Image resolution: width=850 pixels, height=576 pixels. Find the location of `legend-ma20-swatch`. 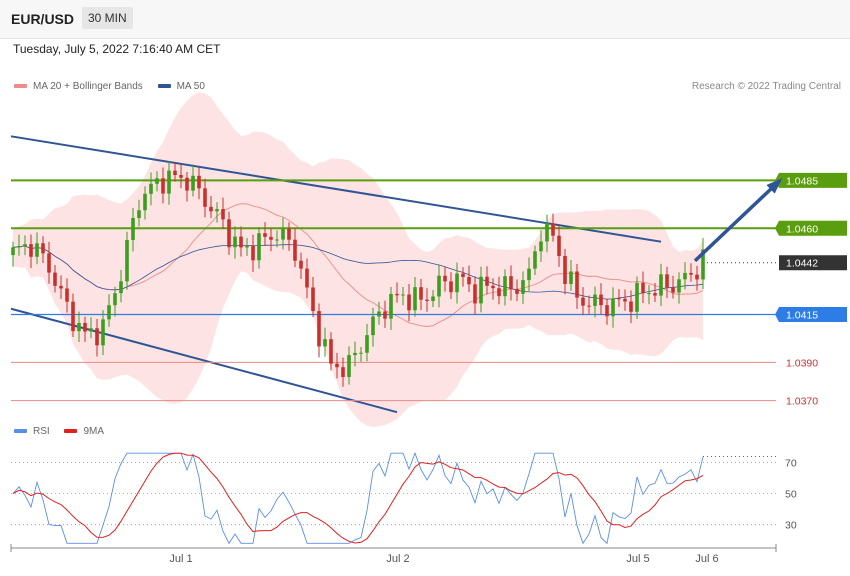

legend-ma20-swatch is located at coordinates (20, 86).